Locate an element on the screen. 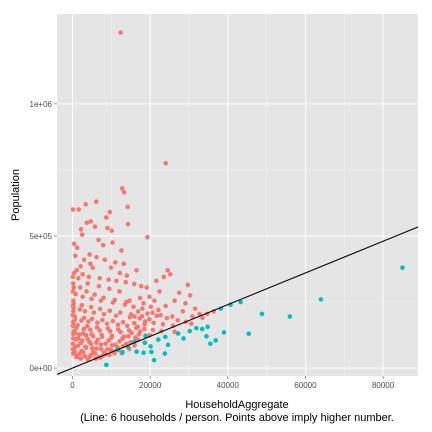 The height and width of the screenshot is (432, 432). y-axis-title: Population is located at coordinates (16, 195).